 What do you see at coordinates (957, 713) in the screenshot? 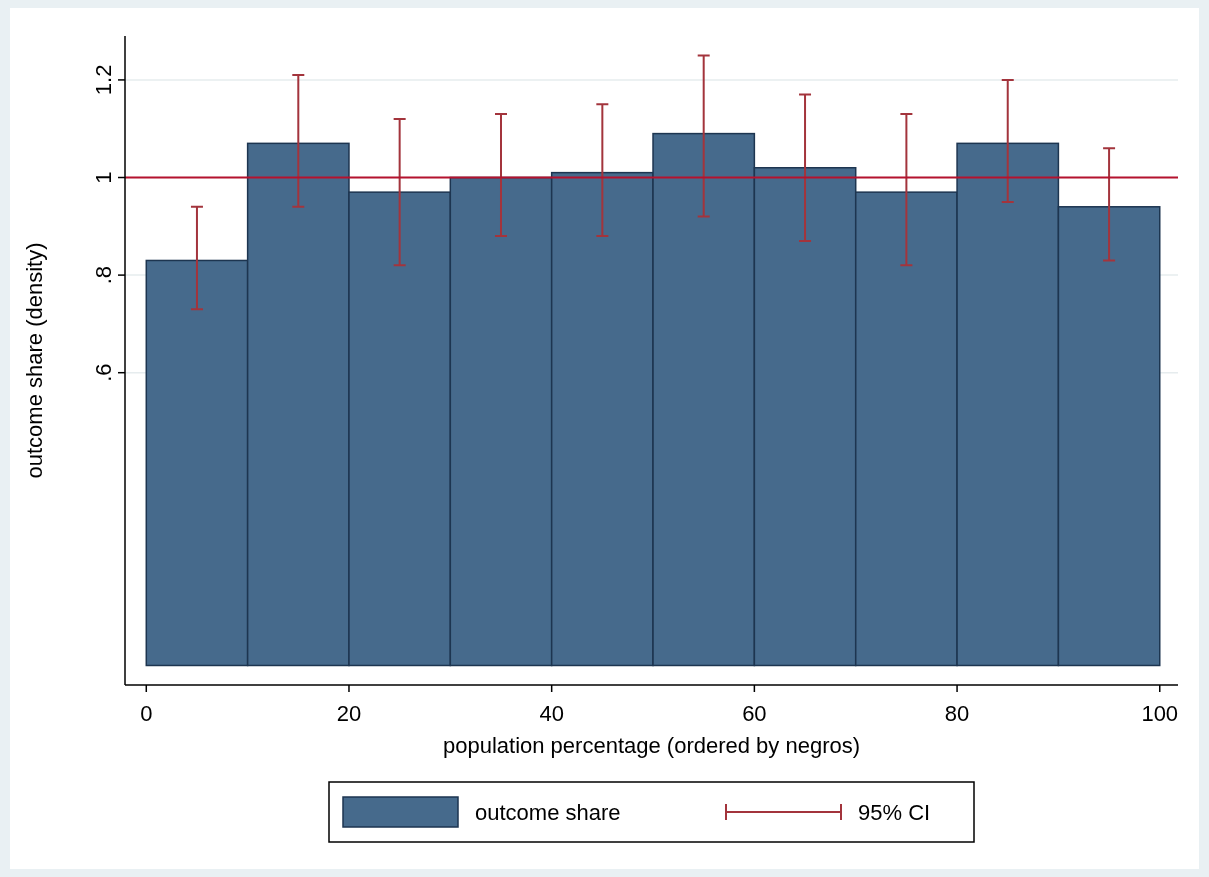
I see `x-tick-label: 80` at bounding box center [957, 713].